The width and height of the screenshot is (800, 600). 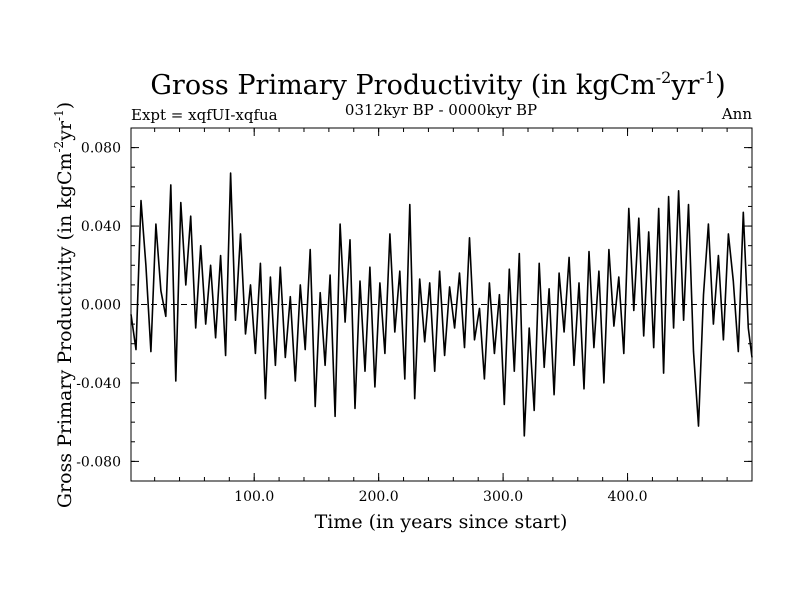 I want to click on subtitle: 0312kyr BP - 0000kyr BP, so click(x=441, y=110).